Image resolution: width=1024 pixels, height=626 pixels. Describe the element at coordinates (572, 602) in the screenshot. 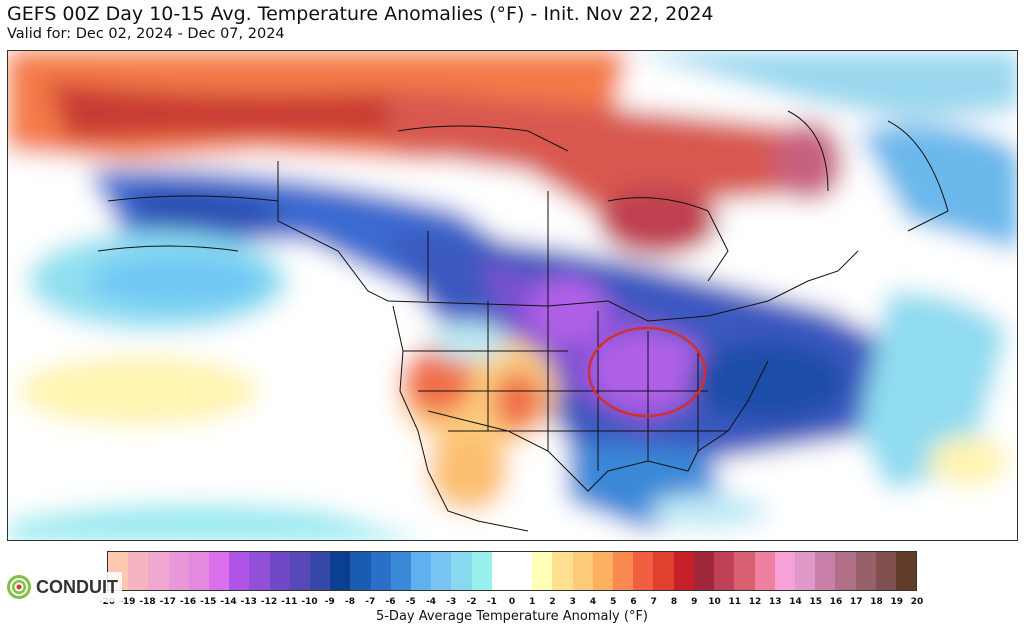

I see `colorbar-tick-label: 3` at that location.